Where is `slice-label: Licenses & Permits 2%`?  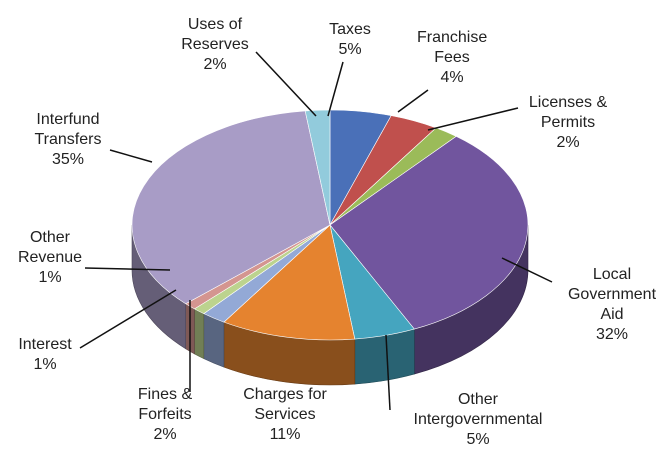
slice-label: Licenses & Permits 2% is located at coordinates (568, 123).